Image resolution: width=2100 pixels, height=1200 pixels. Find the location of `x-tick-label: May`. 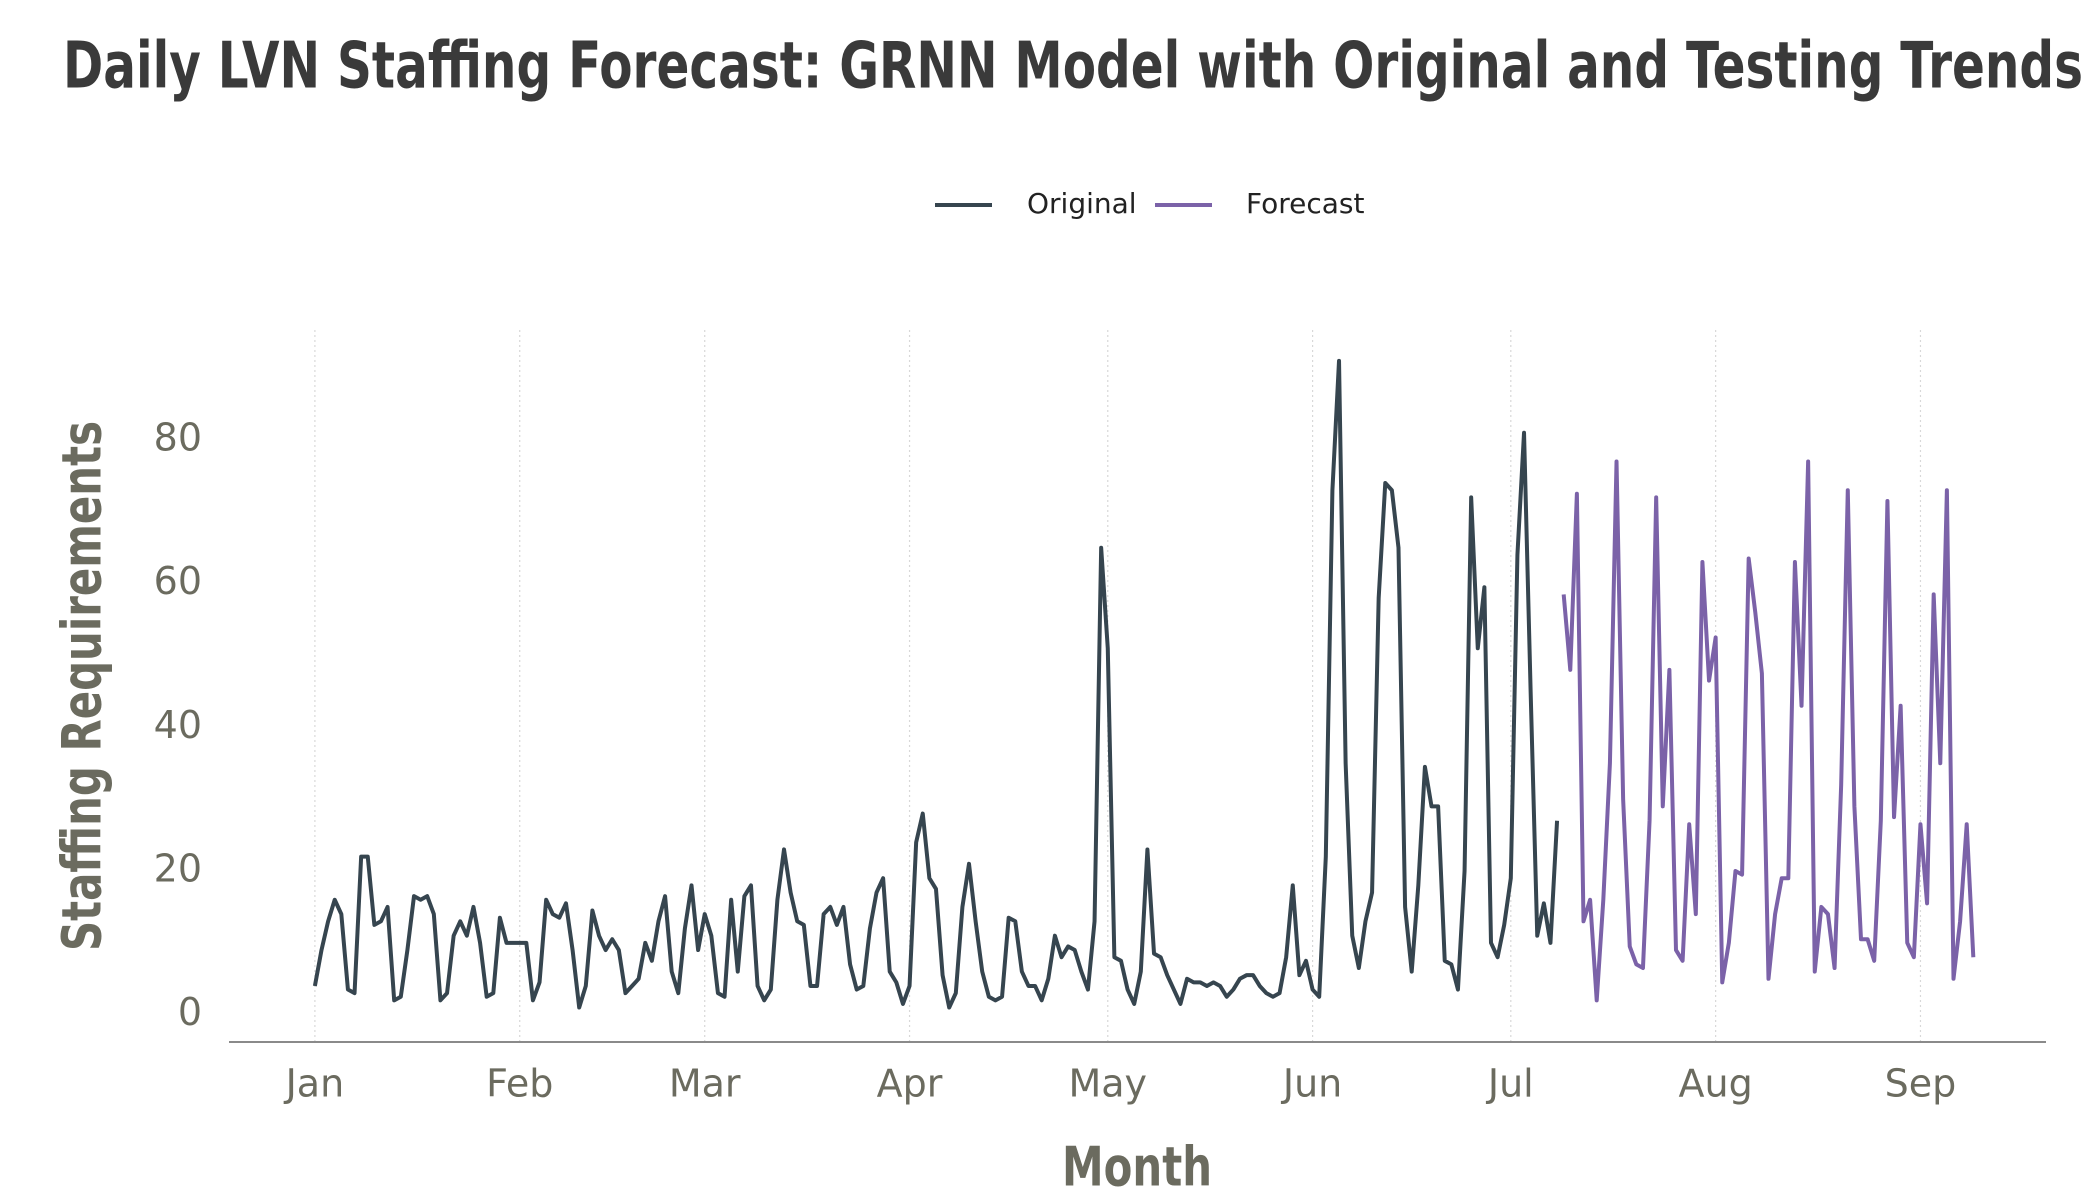

x-tick-label: May is located at coordinates (1107, 1084).